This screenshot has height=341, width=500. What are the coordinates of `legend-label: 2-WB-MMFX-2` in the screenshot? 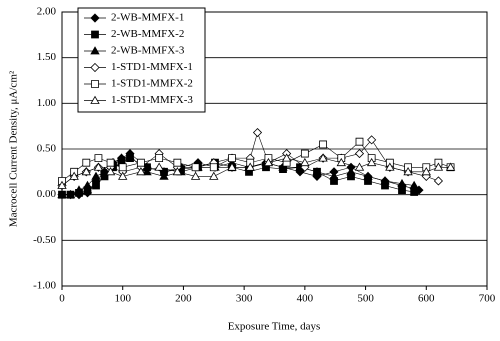 It's located at (147, 34).